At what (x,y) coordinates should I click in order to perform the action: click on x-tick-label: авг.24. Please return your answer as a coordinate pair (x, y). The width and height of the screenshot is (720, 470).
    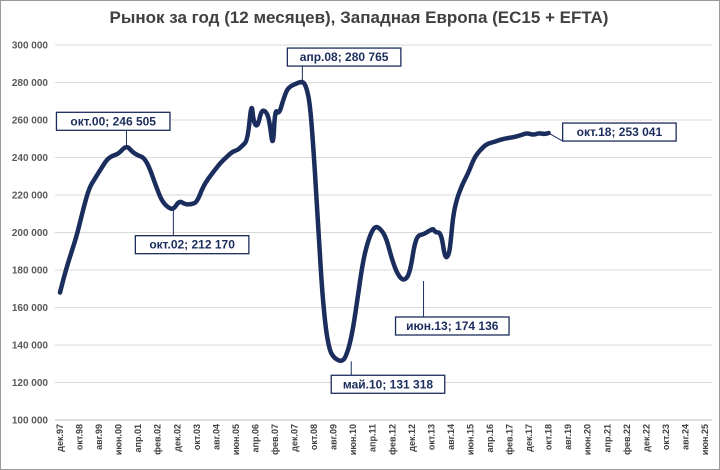
    Looking at the image, I should click on (685, 437).